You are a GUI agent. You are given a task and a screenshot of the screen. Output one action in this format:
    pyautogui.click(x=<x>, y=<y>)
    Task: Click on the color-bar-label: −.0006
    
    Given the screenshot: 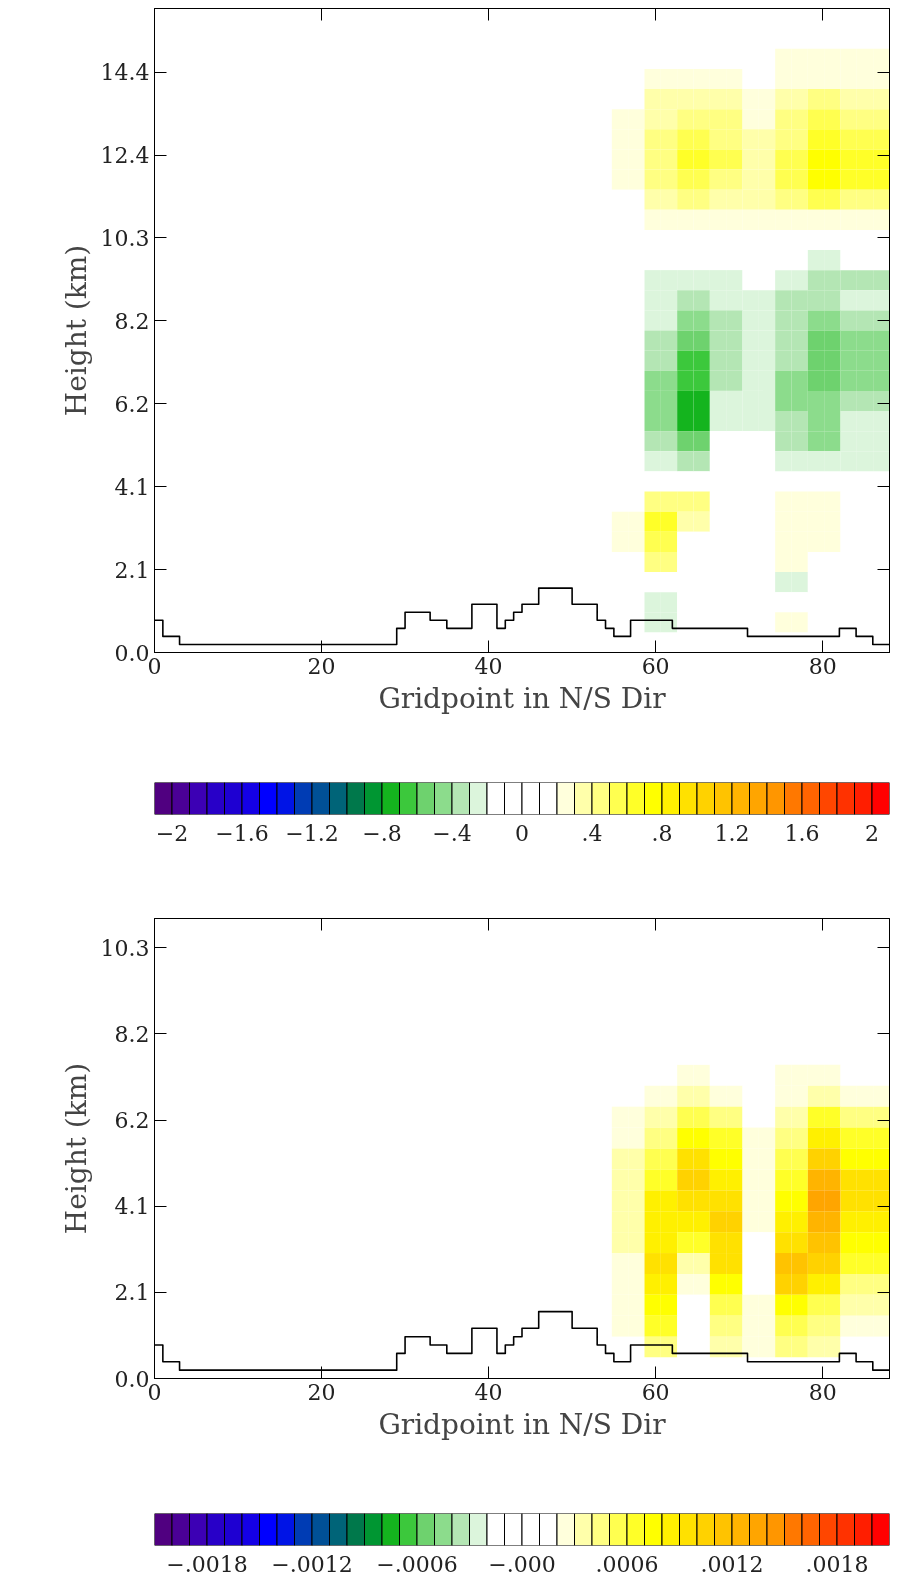 What is the action you would take?
    pyautogui.click(x=417, y=1564)
    